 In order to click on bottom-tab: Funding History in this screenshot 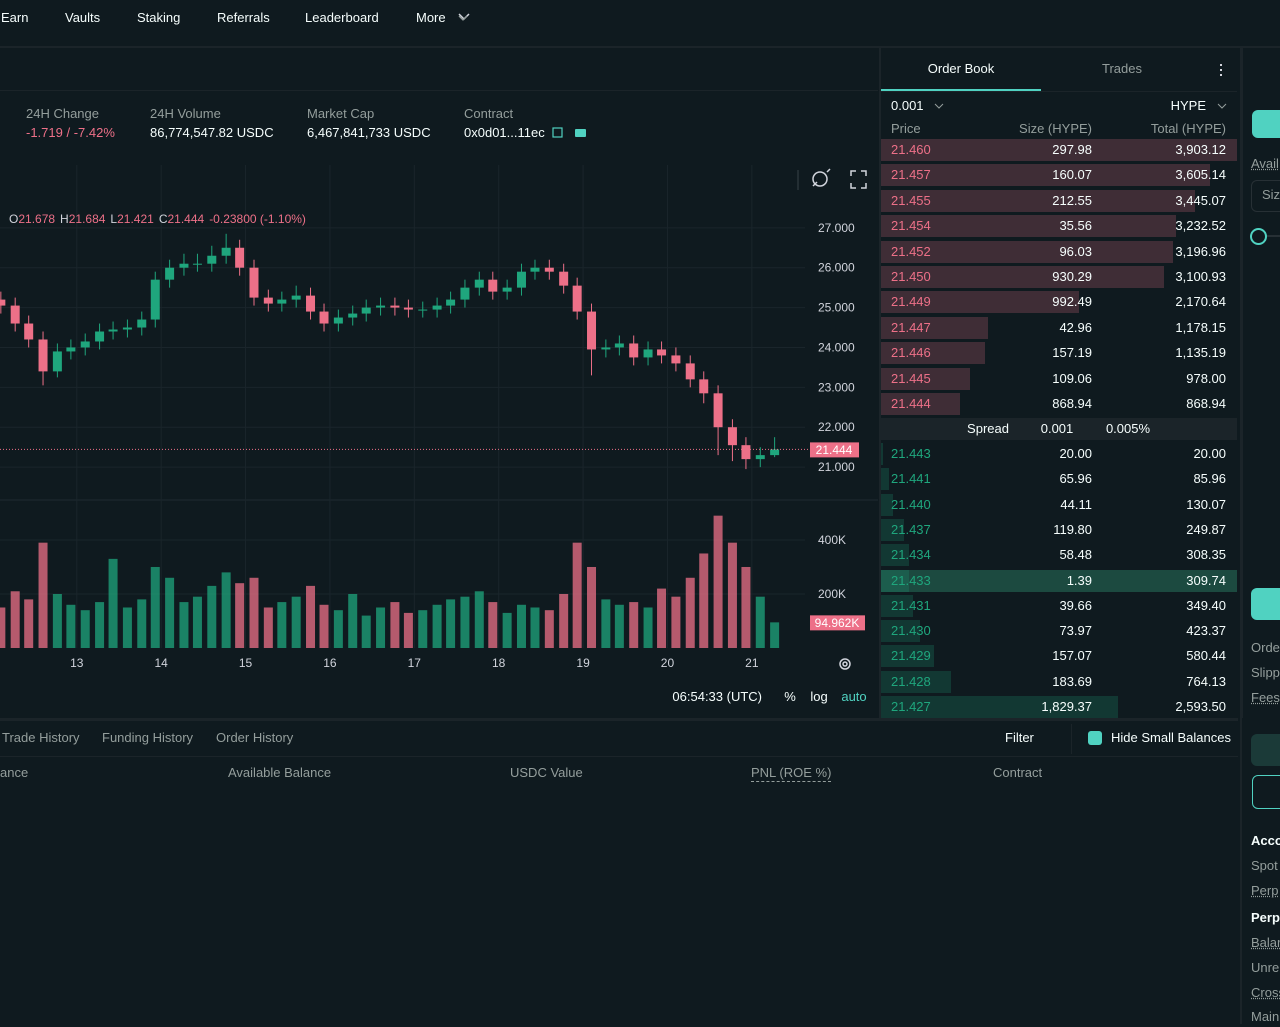, I will do `click(148, 737)`.